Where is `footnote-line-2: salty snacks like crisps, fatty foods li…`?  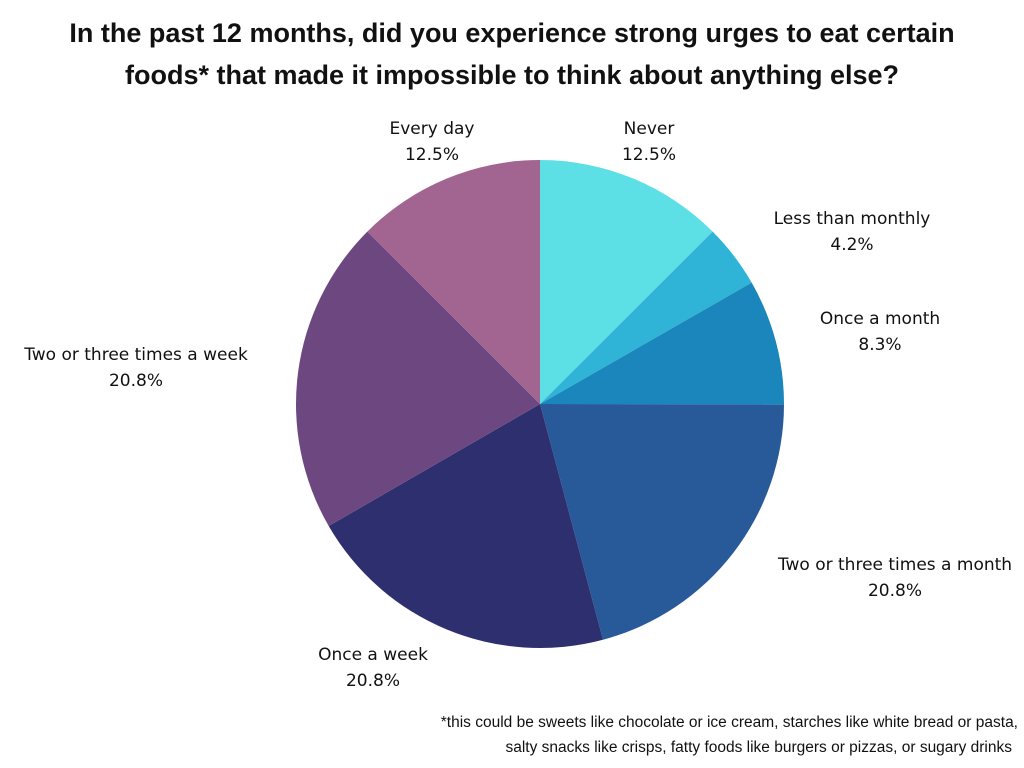 footnote-line-2: salty snacks like crisps, fatty foods li… is located at coordinates (758, 747).